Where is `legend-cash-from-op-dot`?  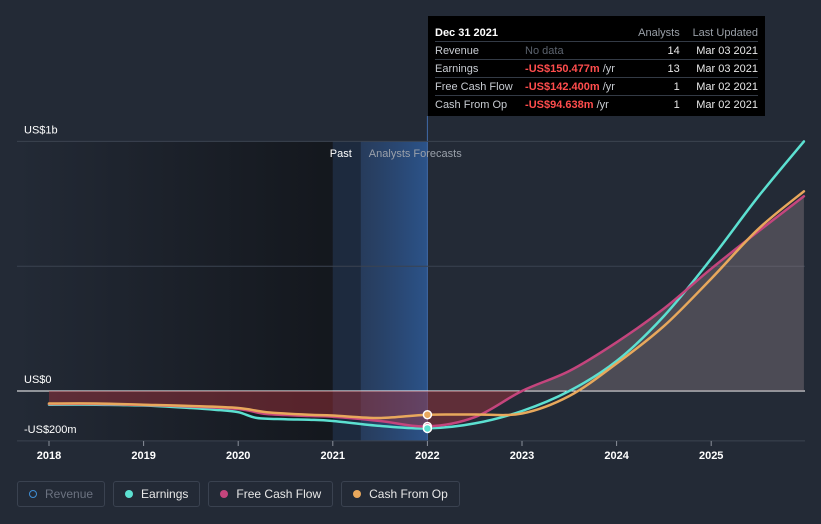 legend-cash-from-op-dot is located at coordinates (357, 494).